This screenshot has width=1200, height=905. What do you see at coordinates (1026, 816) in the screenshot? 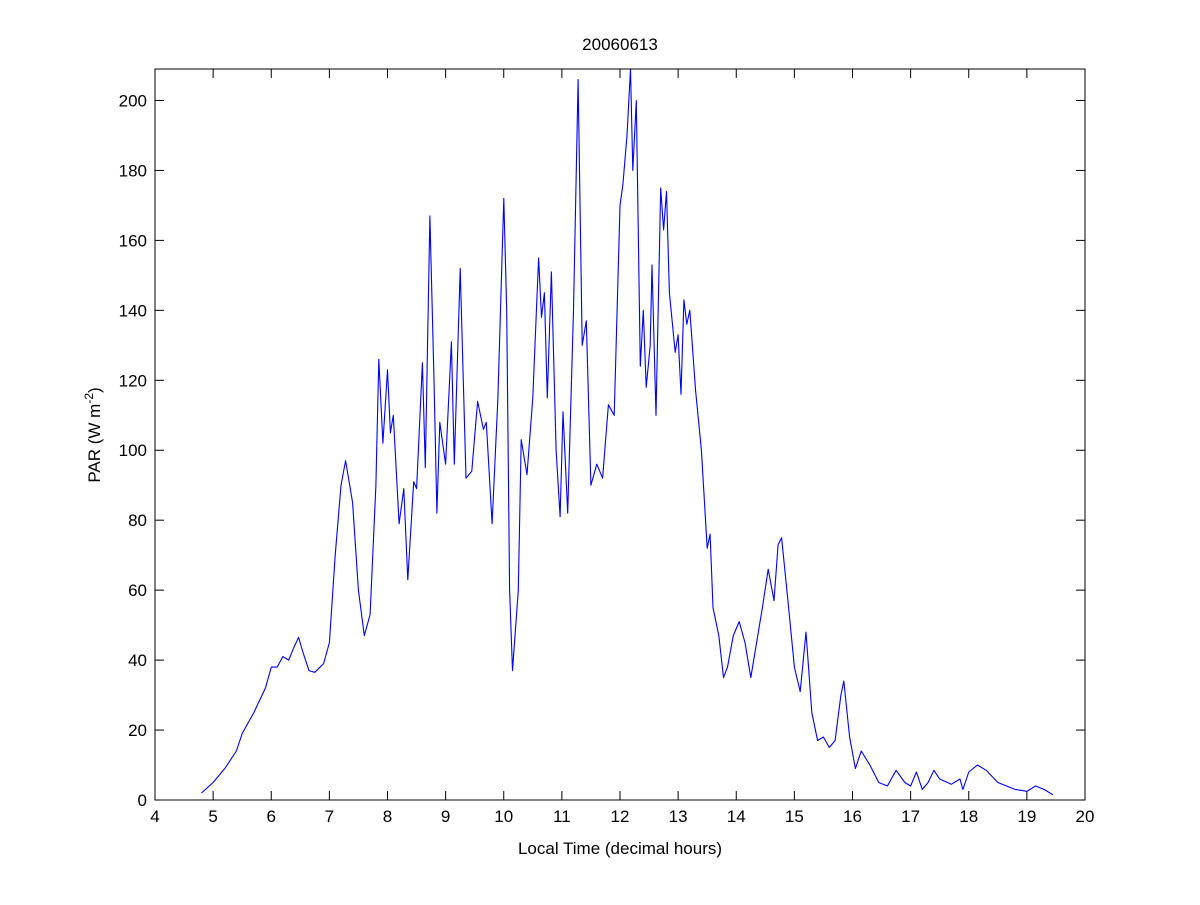
I see `x-tick-label: 19` at bounding box center [1026, 816].